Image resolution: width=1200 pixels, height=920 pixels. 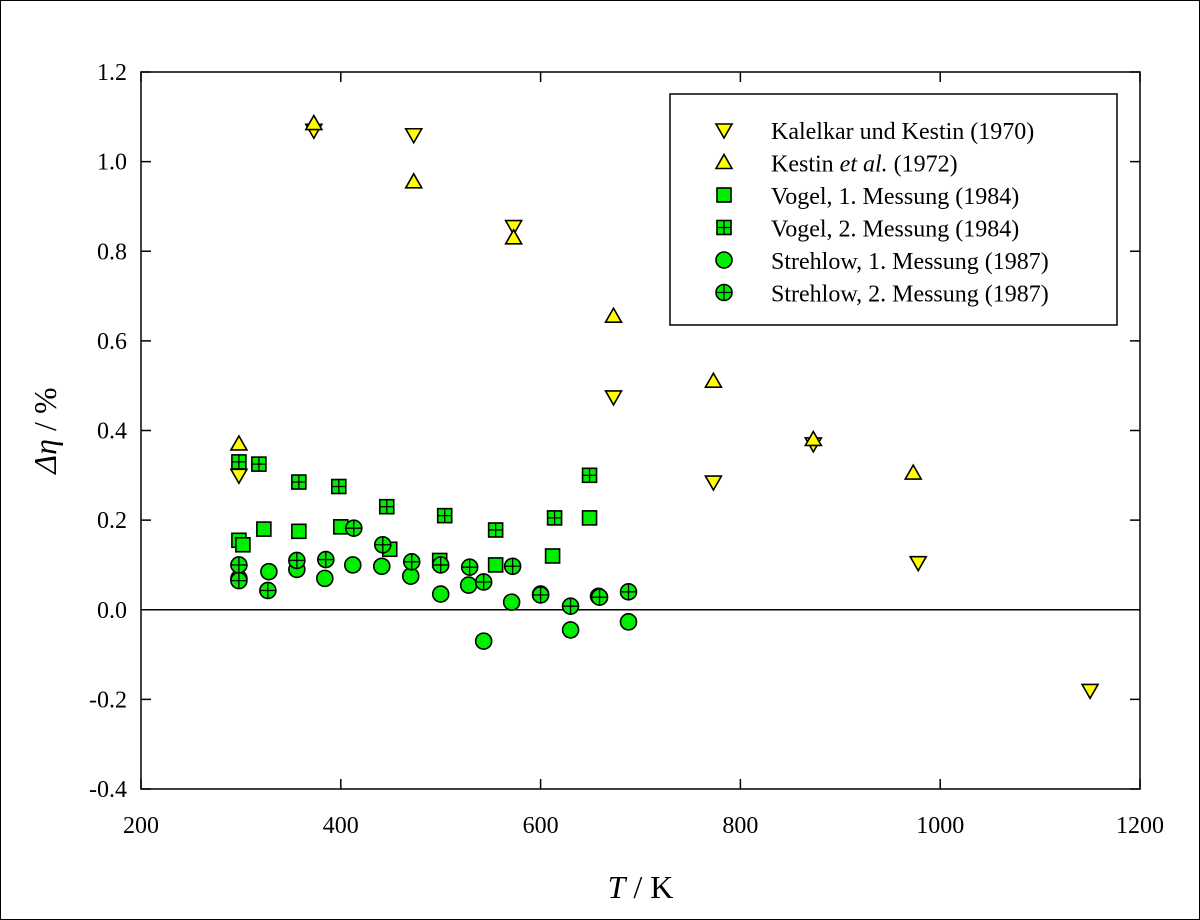 What do you see at coordinates (112, 163) in the screenshot?
I see `y-tick-label: 1.0` at bounding box center [112, 163].